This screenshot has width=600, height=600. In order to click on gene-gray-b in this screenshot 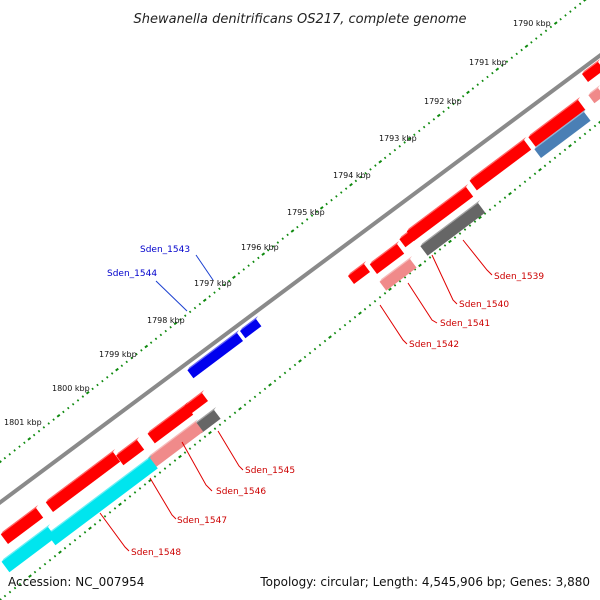, I will do `click(207, 422)`.